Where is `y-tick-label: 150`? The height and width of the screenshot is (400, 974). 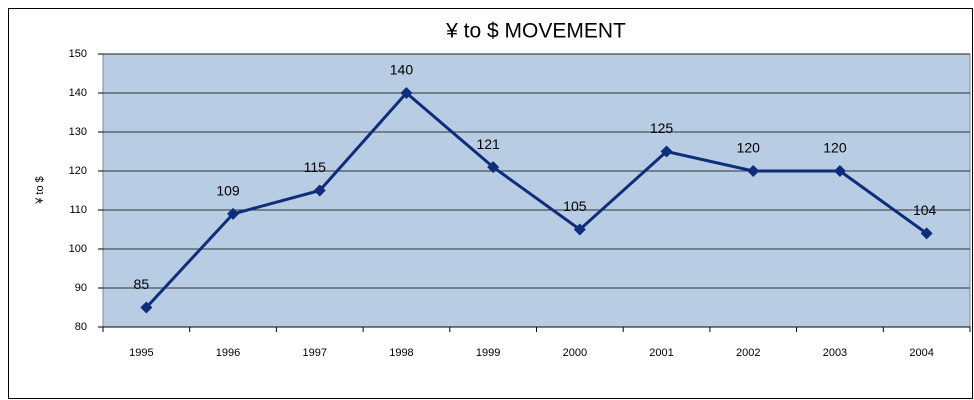
y-tick-label: 150 is located at coordinates (78, 54).